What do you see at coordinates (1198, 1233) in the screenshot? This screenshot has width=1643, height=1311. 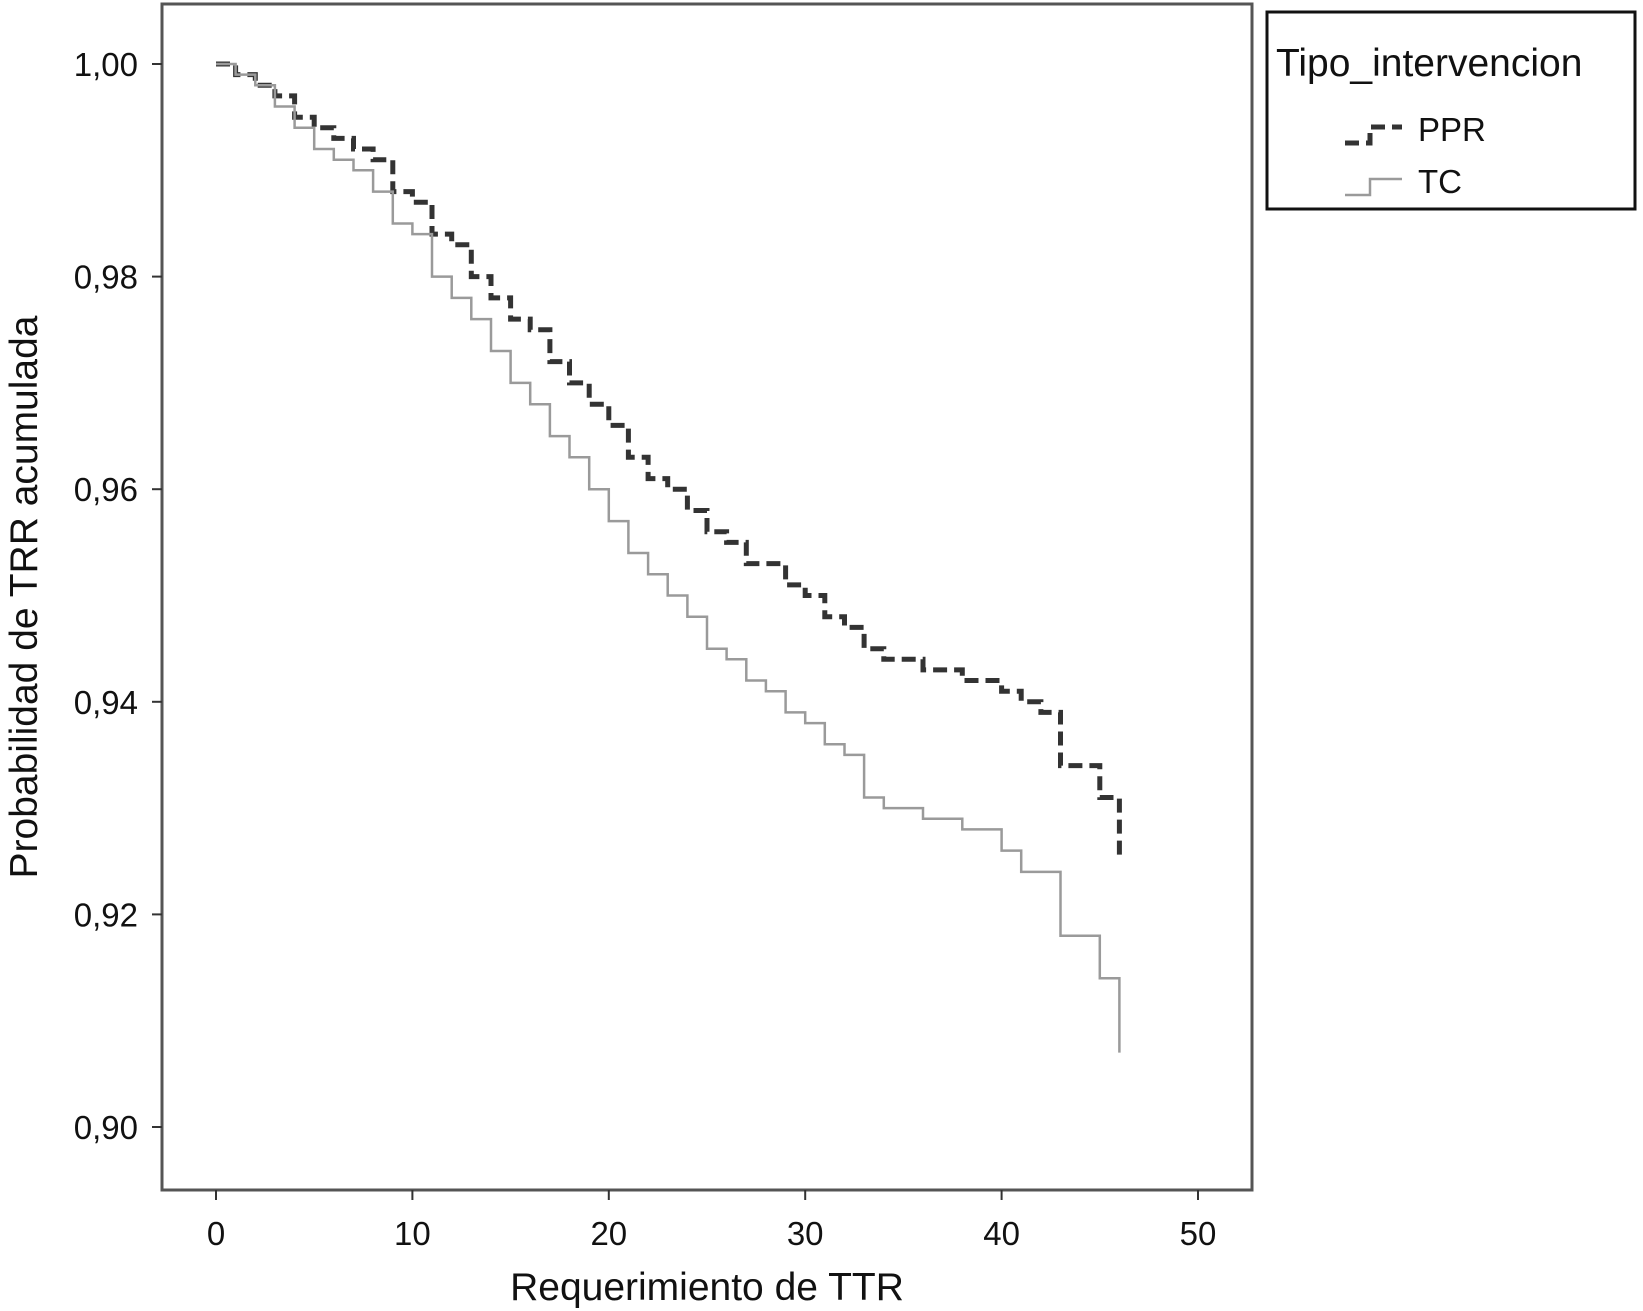 I see `x-tick-label: 50` at bounding box center [1198, 1233].